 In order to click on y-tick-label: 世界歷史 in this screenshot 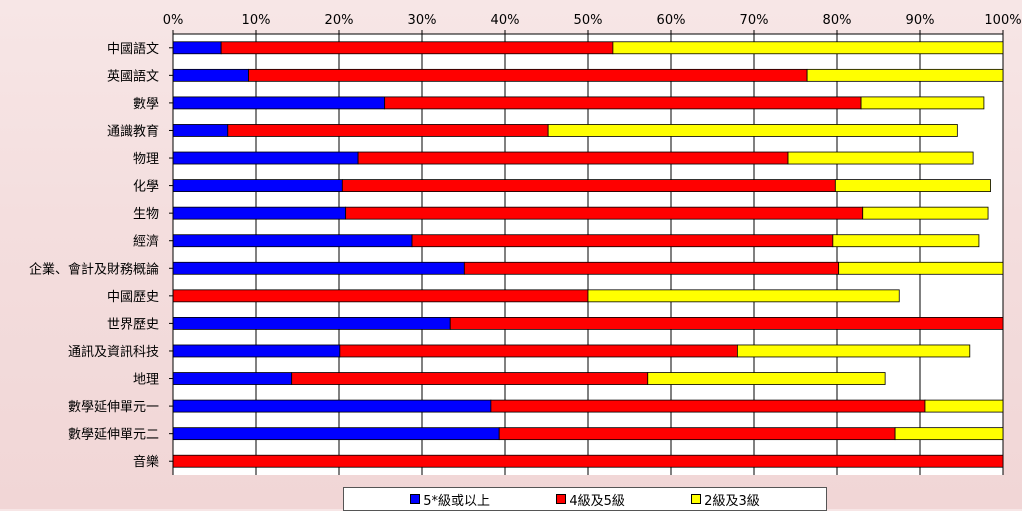, I will do `click(133, 324)`.